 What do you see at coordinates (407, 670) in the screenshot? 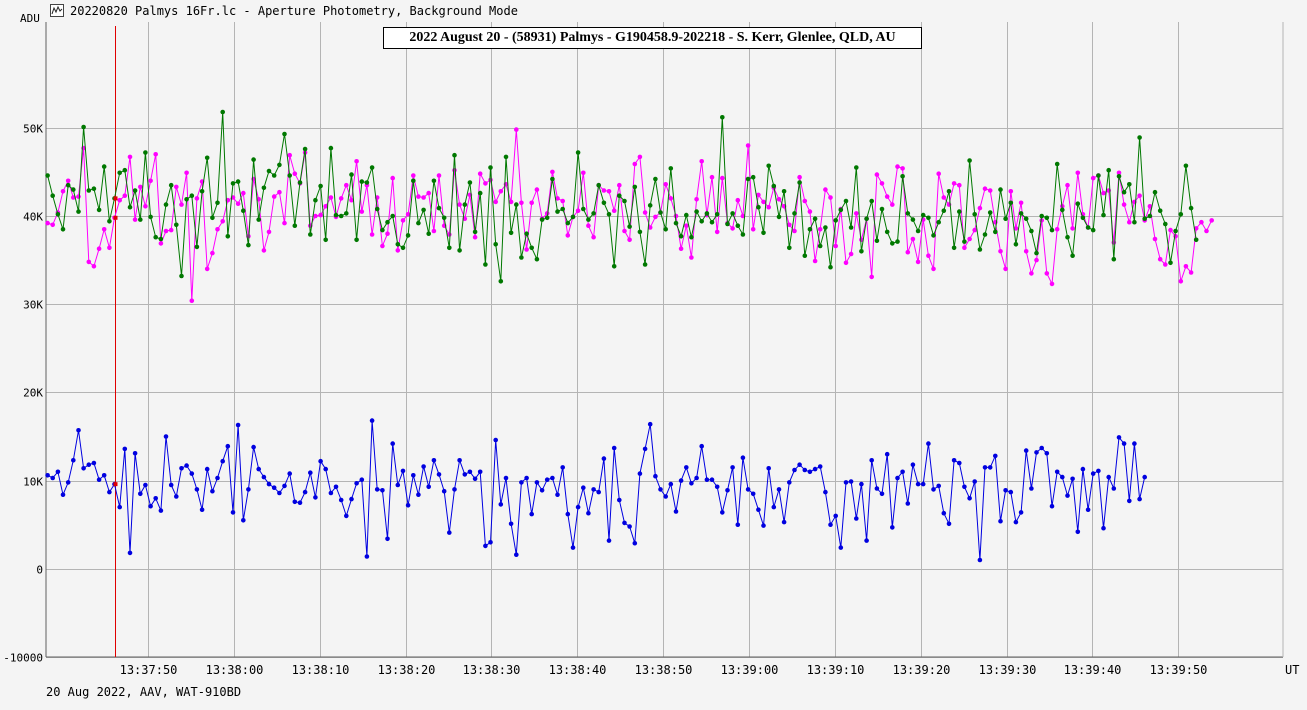
I see `x-tick-label: 13:38:20` at bounding box center [407, 670].